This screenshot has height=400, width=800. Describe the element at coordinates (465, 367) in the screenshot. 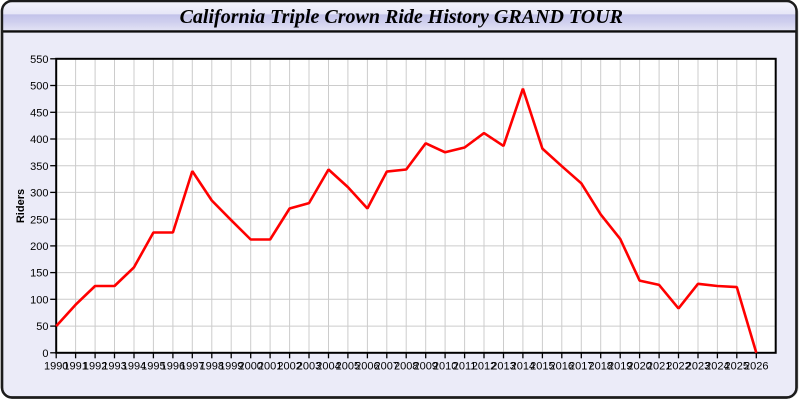

I see `svg-text: 2011` at that location.